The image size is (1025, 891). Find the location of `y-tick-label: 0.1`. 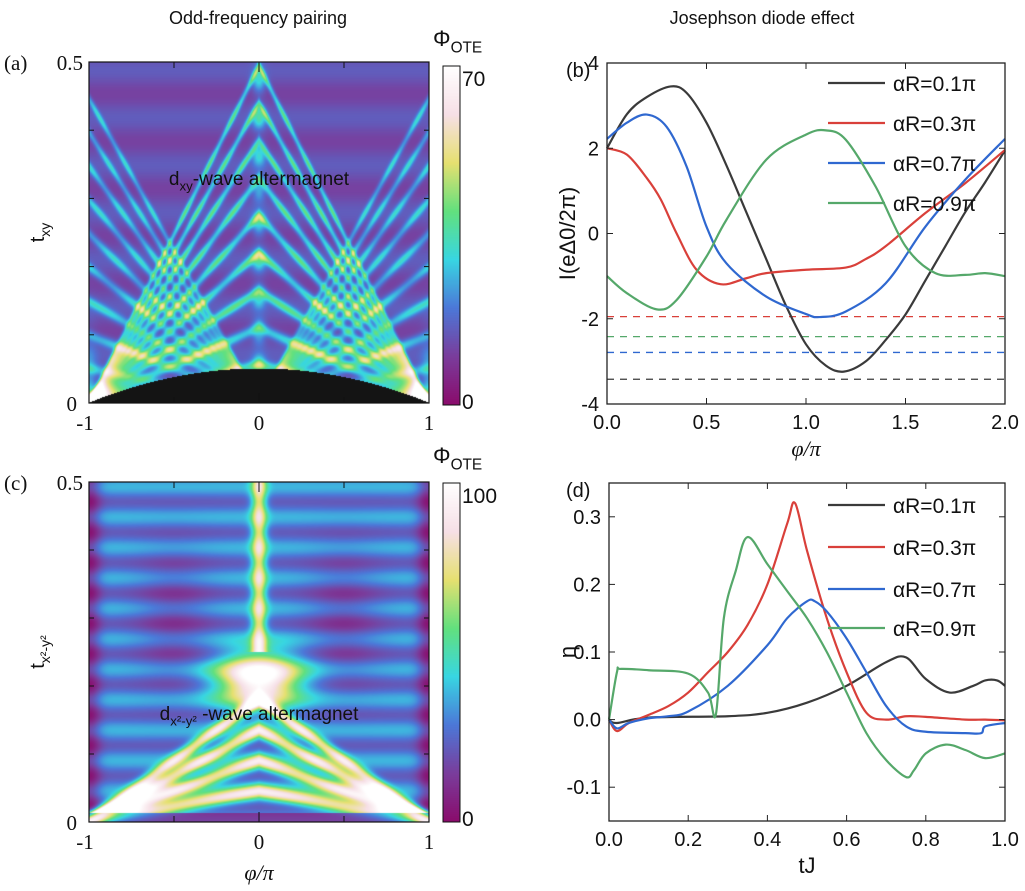

y-tick-label: 0.1 is located at coordinates (587, 653).